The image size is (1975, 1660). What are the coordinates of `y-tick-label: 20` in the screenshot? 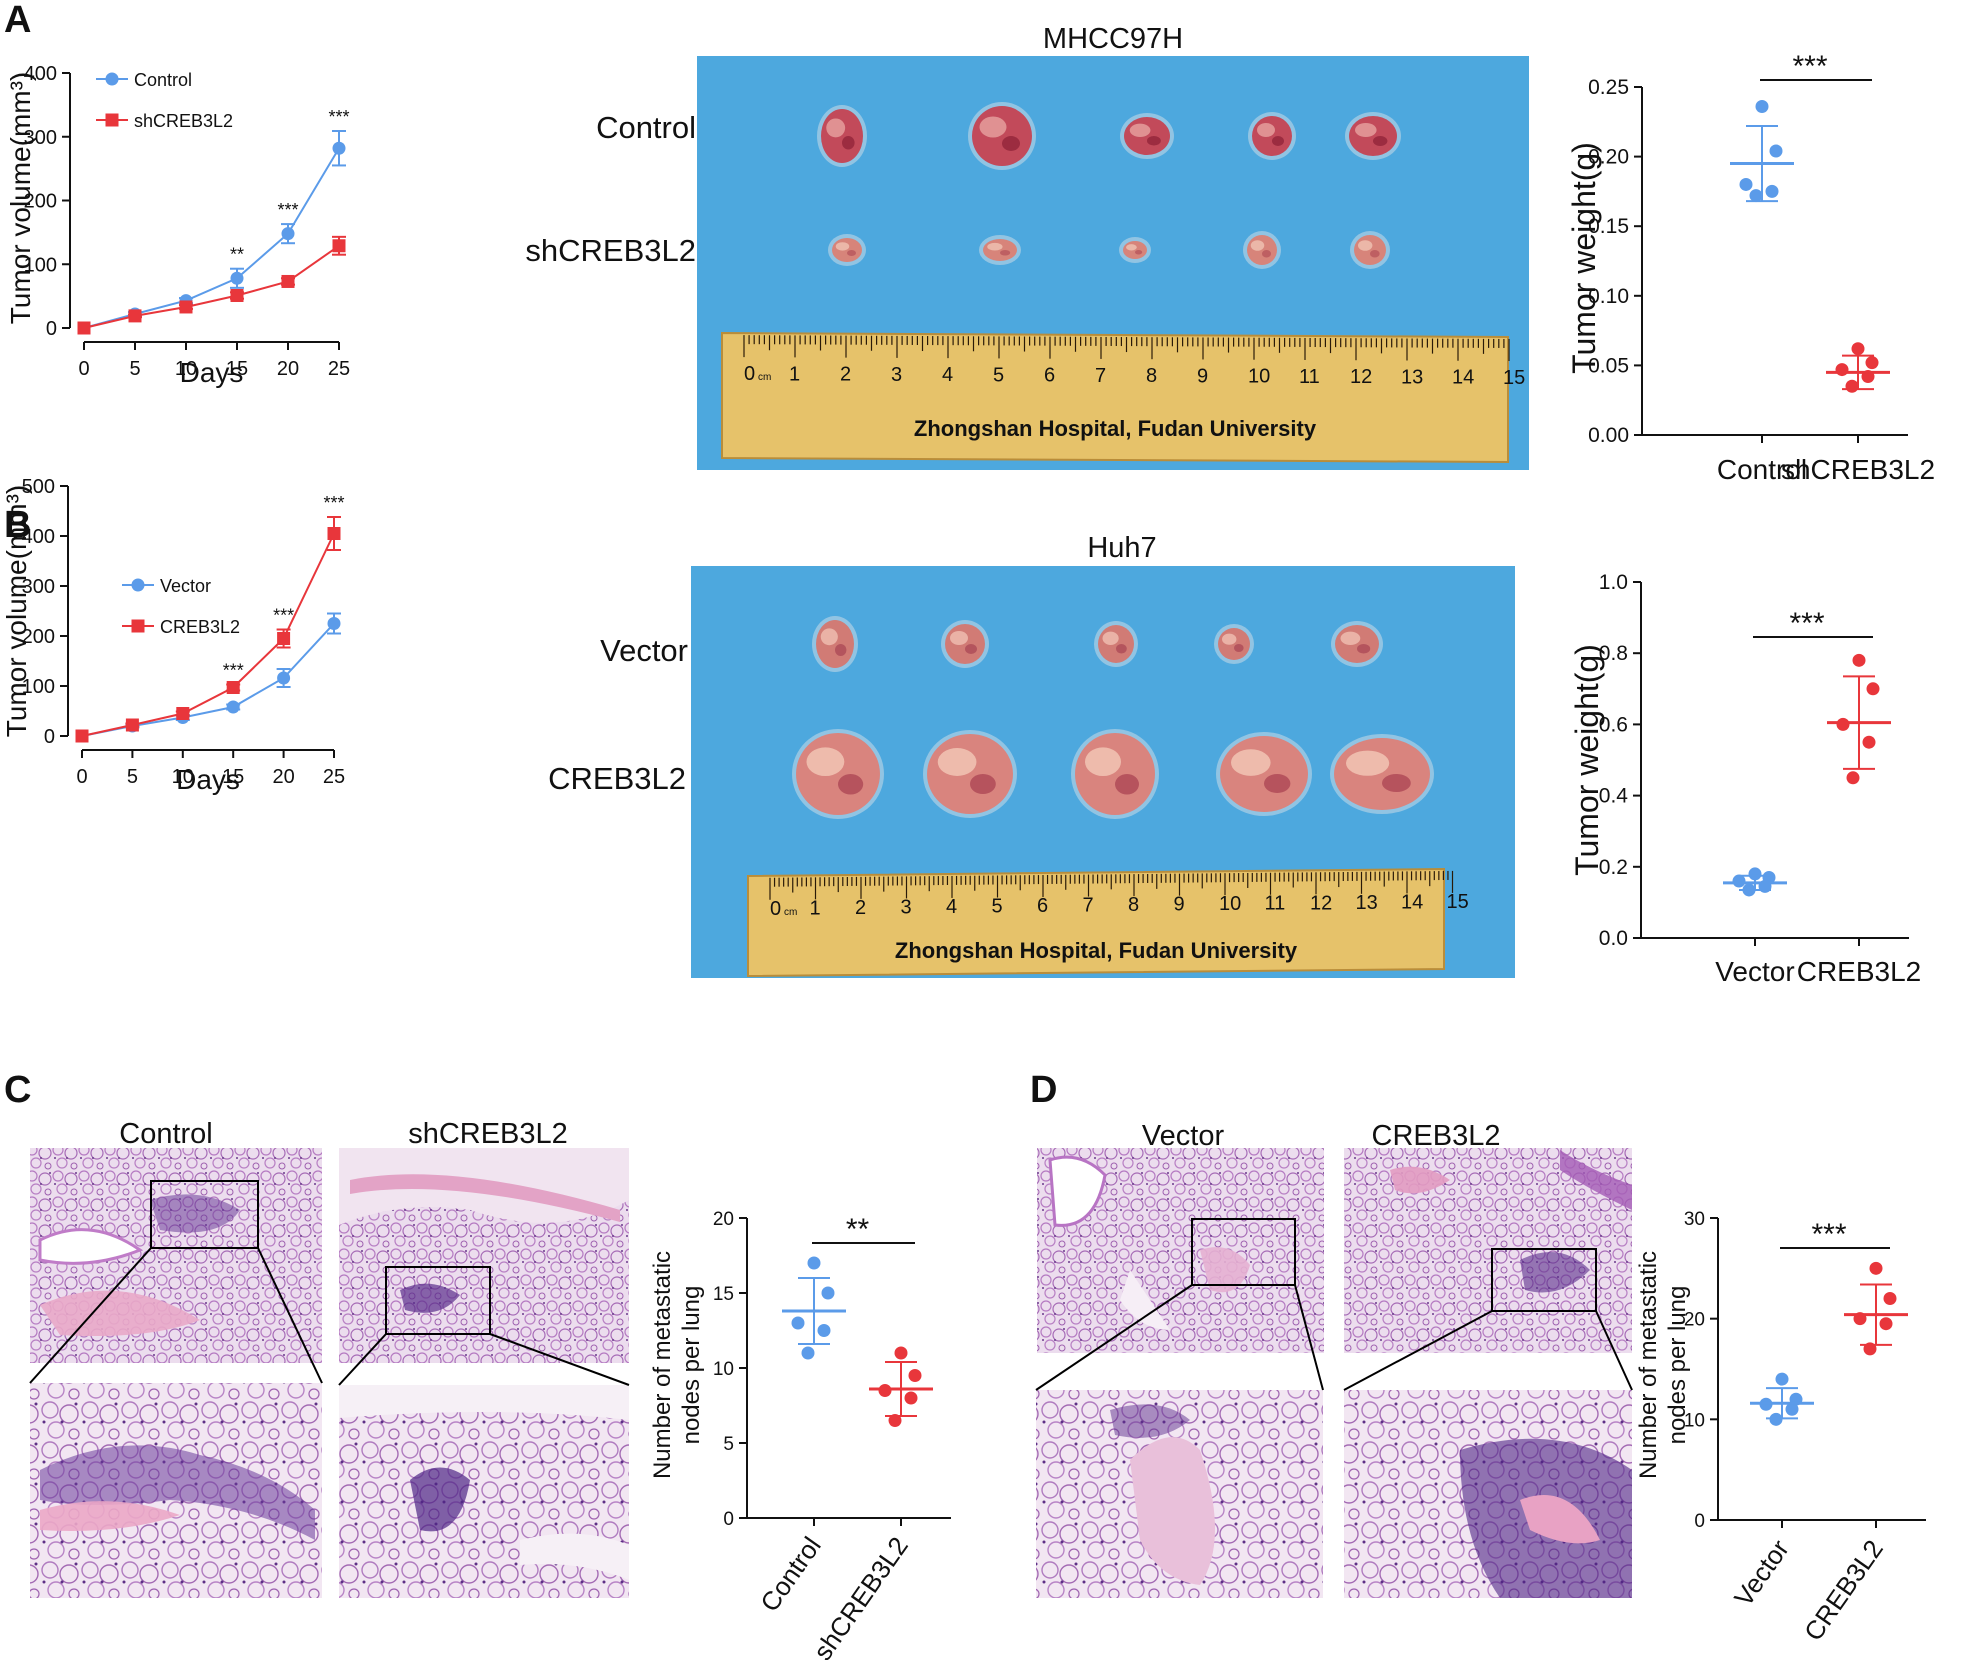 It's located at (1694, 1320).